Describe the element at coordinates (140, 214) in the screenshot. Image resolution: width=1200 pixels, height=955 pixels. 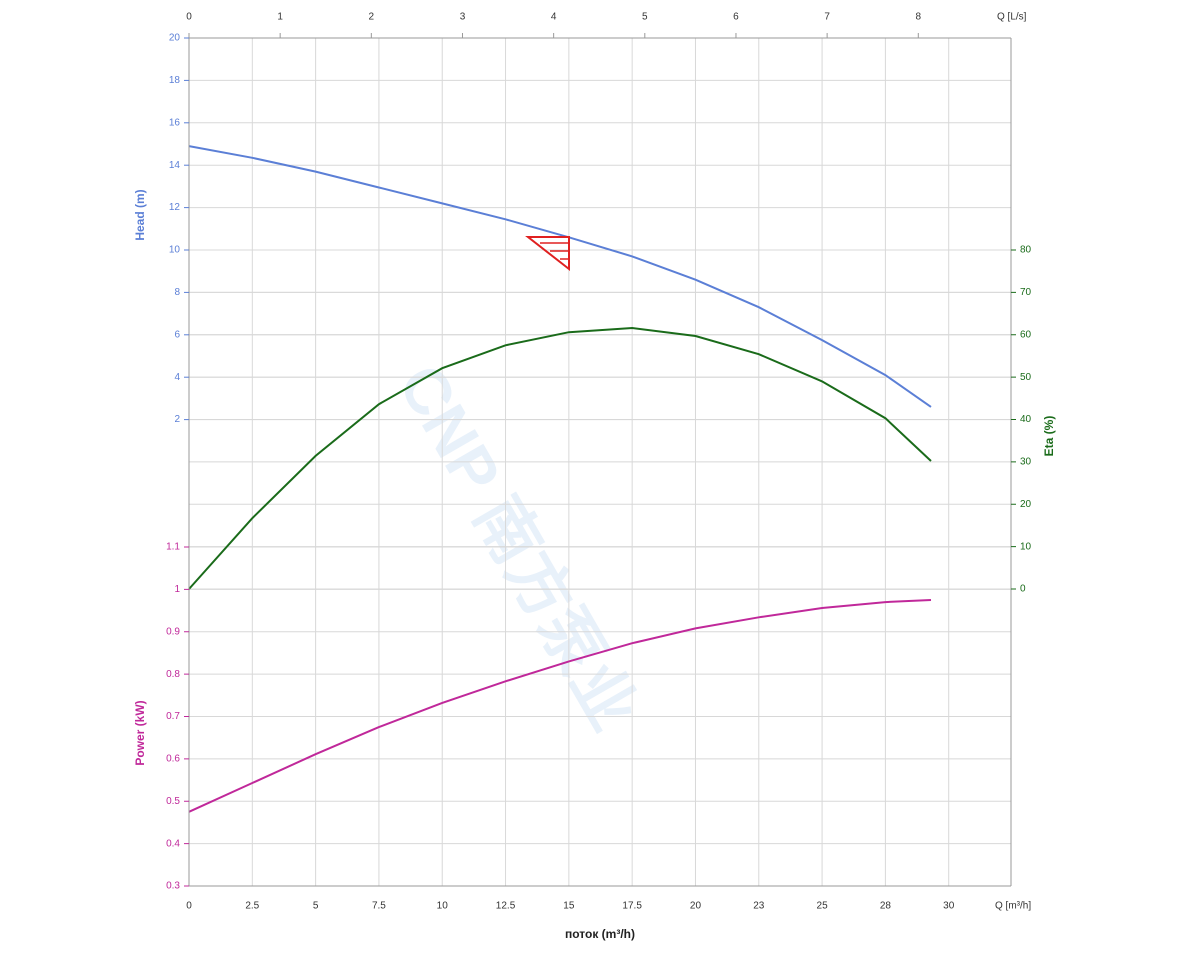
I see `head-axis-title: Head (m)` at that location.